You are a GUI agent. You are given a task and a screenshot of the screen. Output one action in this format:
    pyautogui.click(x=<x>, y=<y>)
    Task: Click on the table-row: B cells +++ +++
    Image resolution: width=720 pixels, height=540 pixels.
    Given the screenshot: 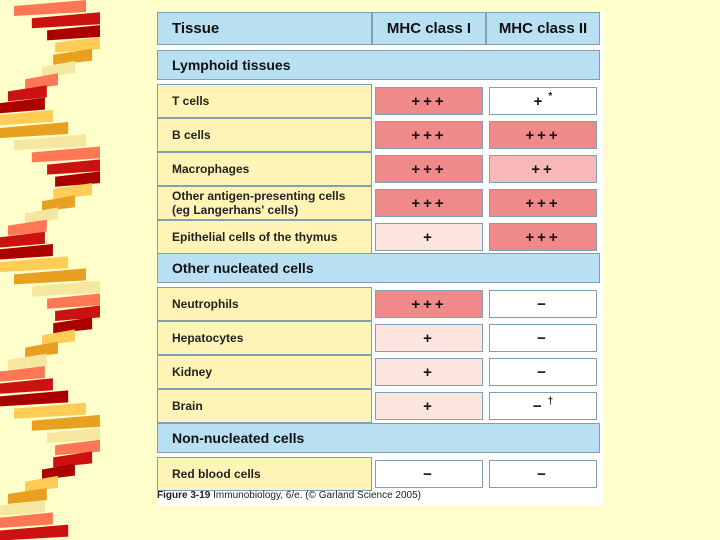 What is the action you would take?
    pyautogui.click(x=380, y=135)
    